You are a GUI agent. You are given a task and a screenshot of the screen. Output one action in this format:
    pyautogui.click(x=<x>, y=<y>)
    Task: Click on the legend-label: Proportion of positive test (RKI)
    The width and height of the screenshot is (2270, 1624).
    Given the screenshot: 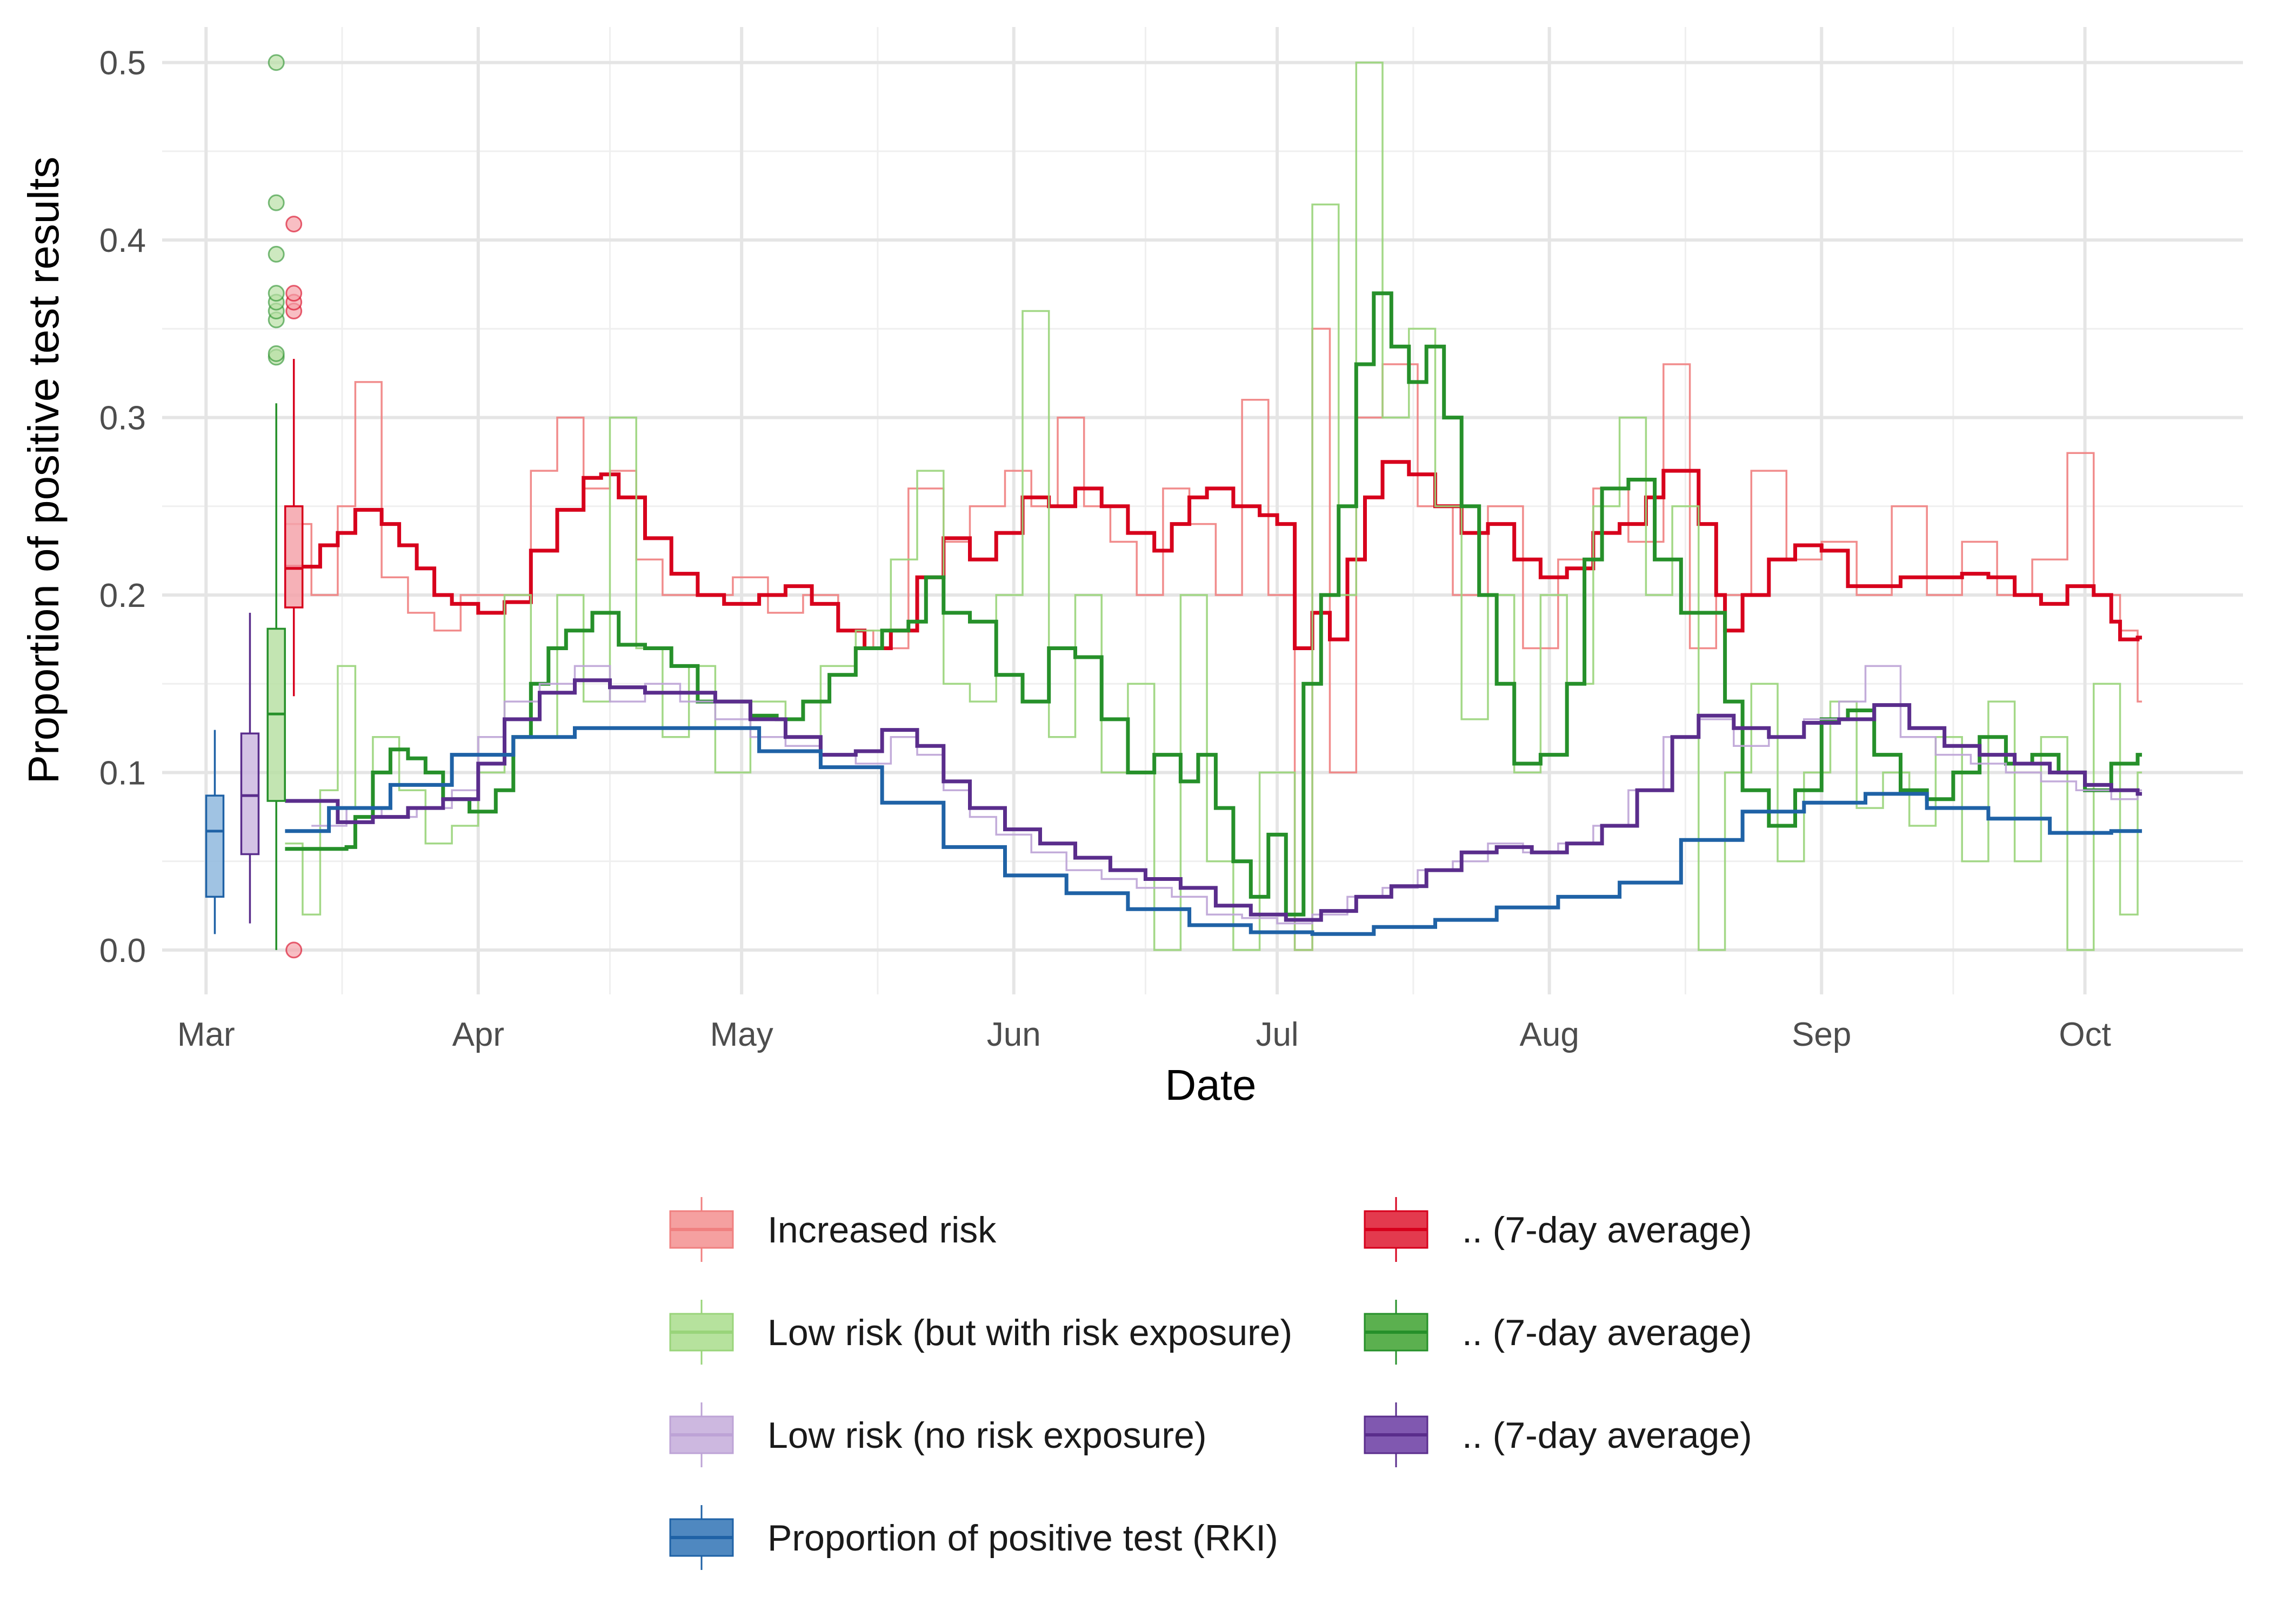 What is the action you would take?
    pyautogui.click(x=1022, y=1538)
    